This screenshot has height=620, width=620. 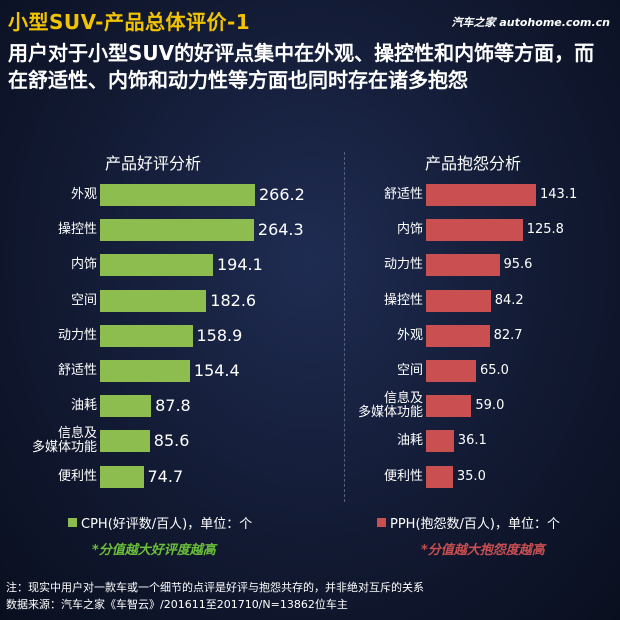 I want to click on bar-row: 油耗 87.8, so click(x=170, y=406).